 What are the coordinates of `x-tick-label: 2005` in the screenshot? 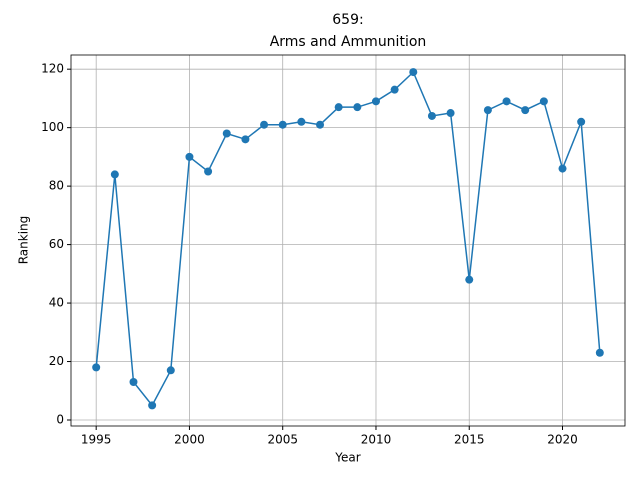 It's located at (282, 440).